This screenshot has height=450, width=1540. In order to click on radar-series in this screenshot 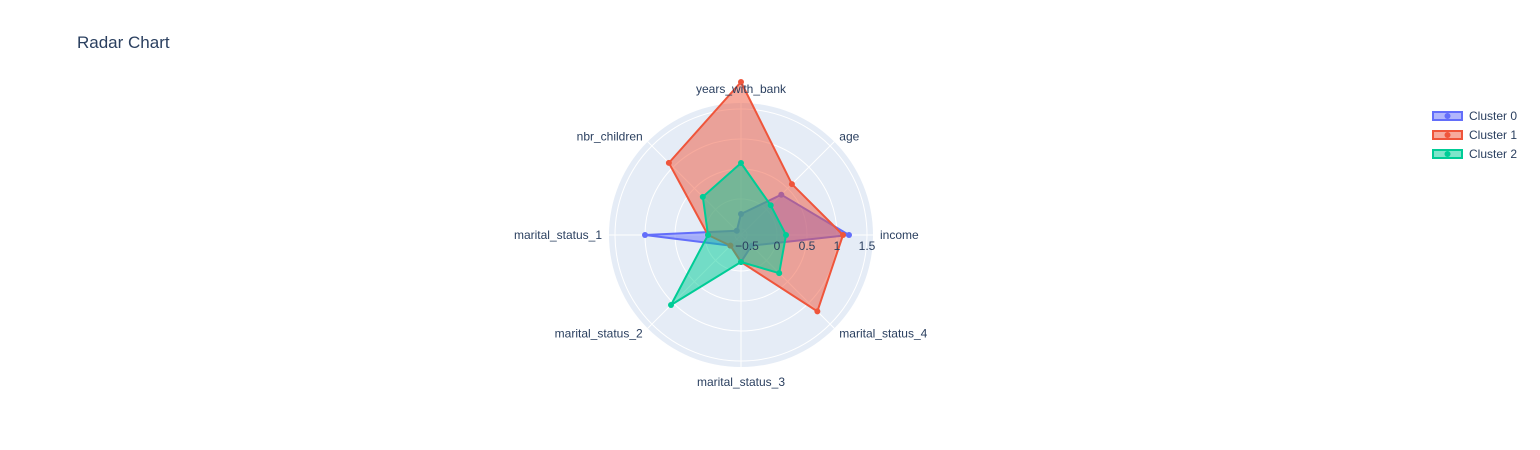, I will do `click(747, 197)`.